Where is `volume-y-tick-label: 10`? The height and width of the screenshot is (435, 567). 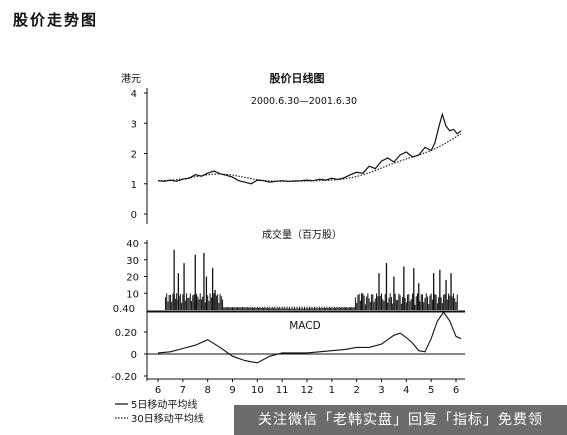
volume-y-tick-label: 10 is located at coordinates (132, 294).